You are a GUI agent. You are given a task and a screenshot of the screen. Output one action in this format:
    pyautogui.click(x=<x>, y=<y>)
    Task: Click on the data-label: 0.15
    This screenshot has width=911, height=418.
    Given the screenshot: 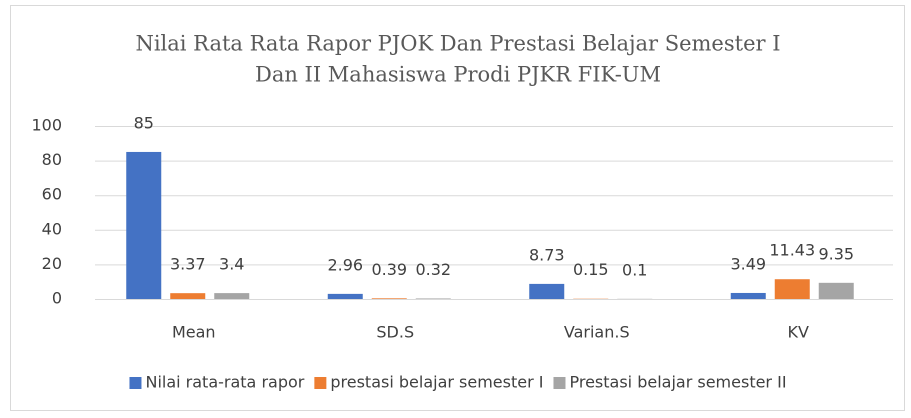 What is the action you would take?
    pyautogui.click(x=591, y=269)
    